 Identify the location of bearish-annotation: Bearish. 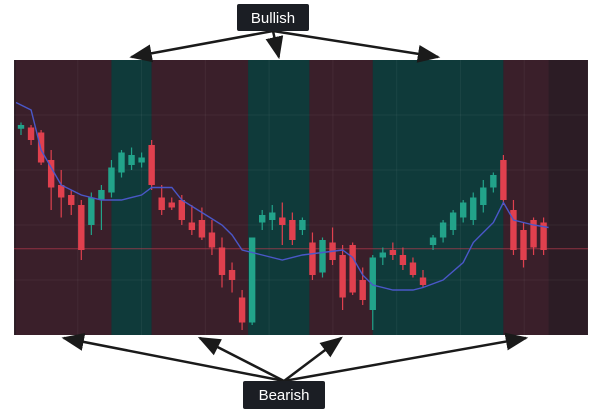
(284, 395).